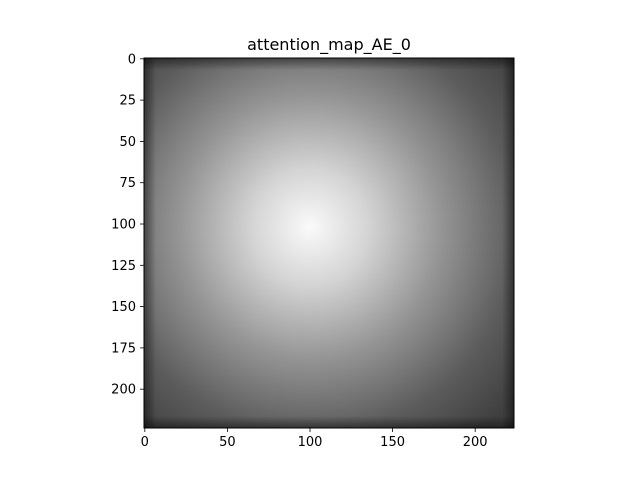 The height and width of the screenshot is (480, 640). I want to click on y-tick-label: 200, so click(123, 390).